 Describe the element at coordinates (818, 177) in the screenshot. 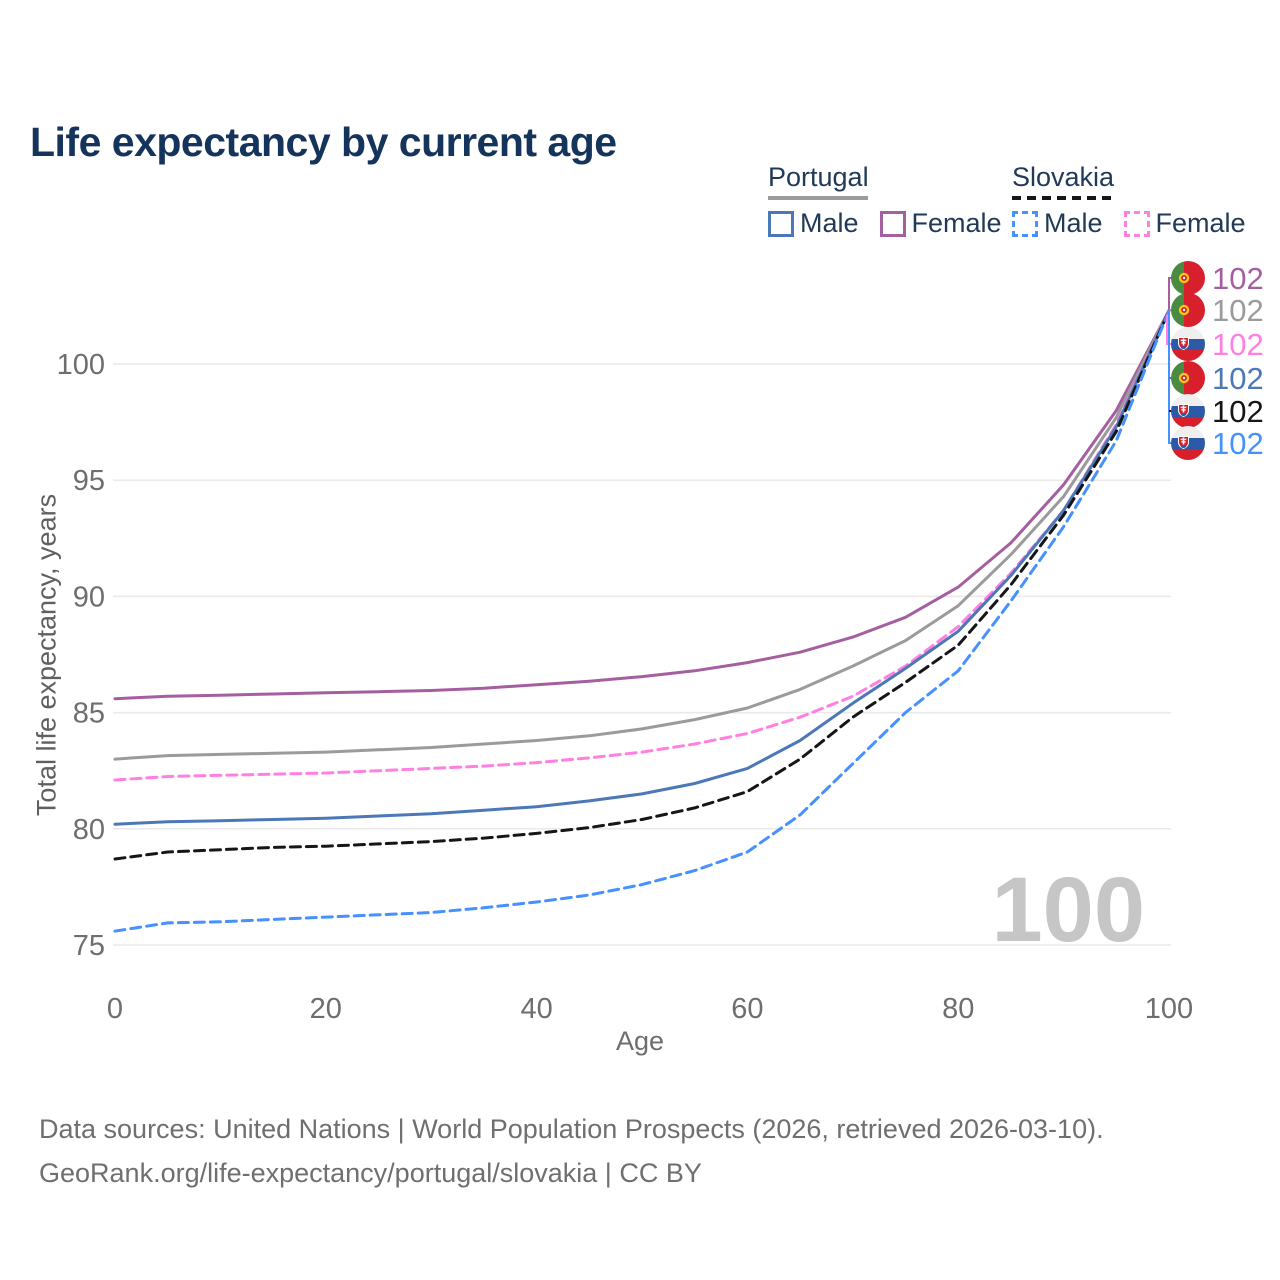

I see `legend-portugal-label: Portugal` at that location.